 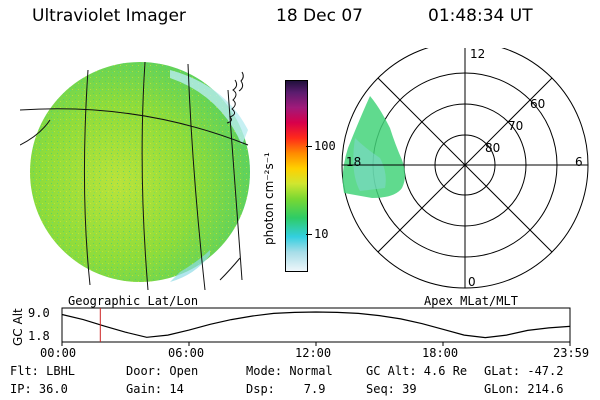 I want to click on gc-alt-info: GC Alt: 4.6 Re, so click(x=417, y=371).